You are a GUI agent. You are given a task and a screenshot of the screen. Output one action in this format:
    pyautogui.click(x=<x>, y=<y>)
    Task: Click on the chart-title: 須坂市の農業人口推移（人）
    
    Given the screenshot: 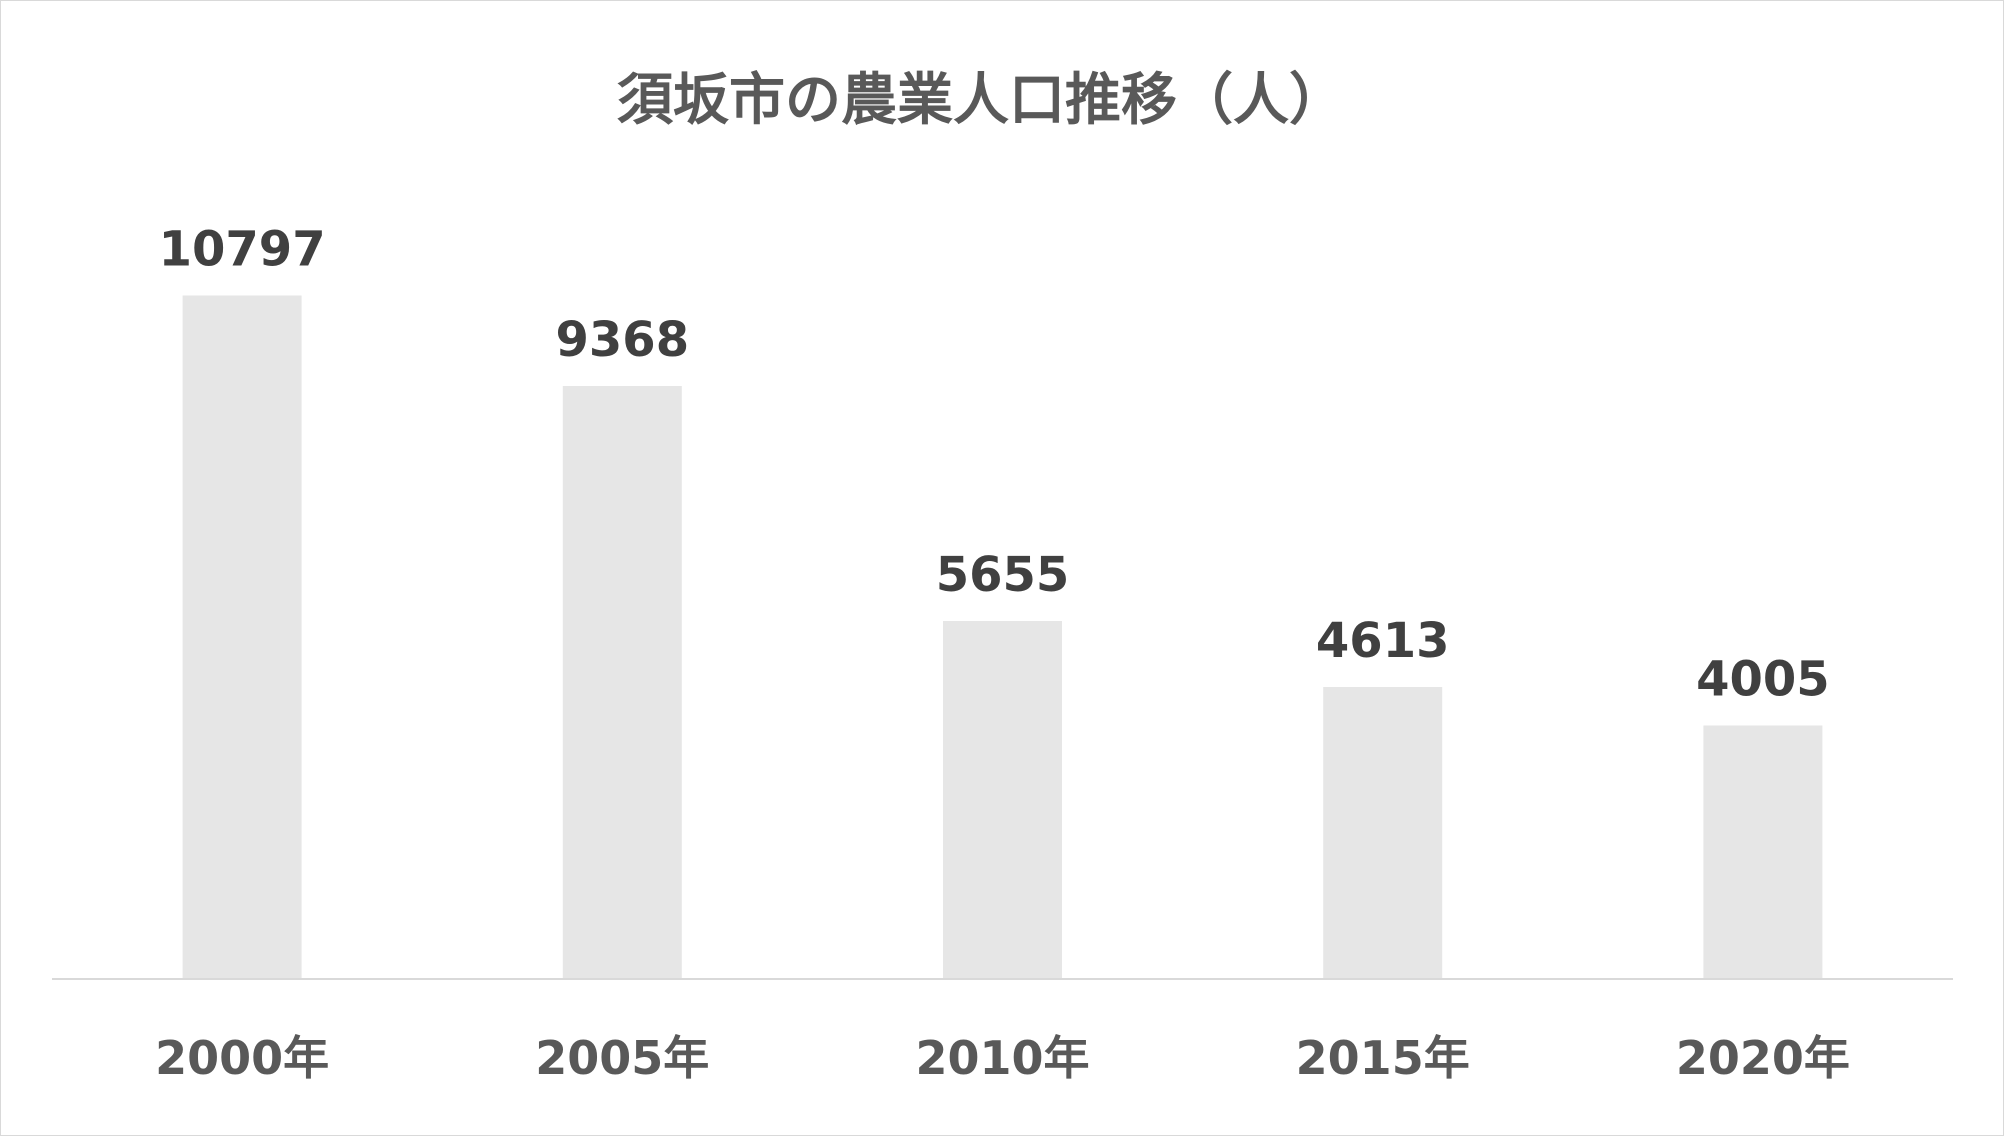 What is the action you would take?
    pyautogui.click(x=981, y=100)
    